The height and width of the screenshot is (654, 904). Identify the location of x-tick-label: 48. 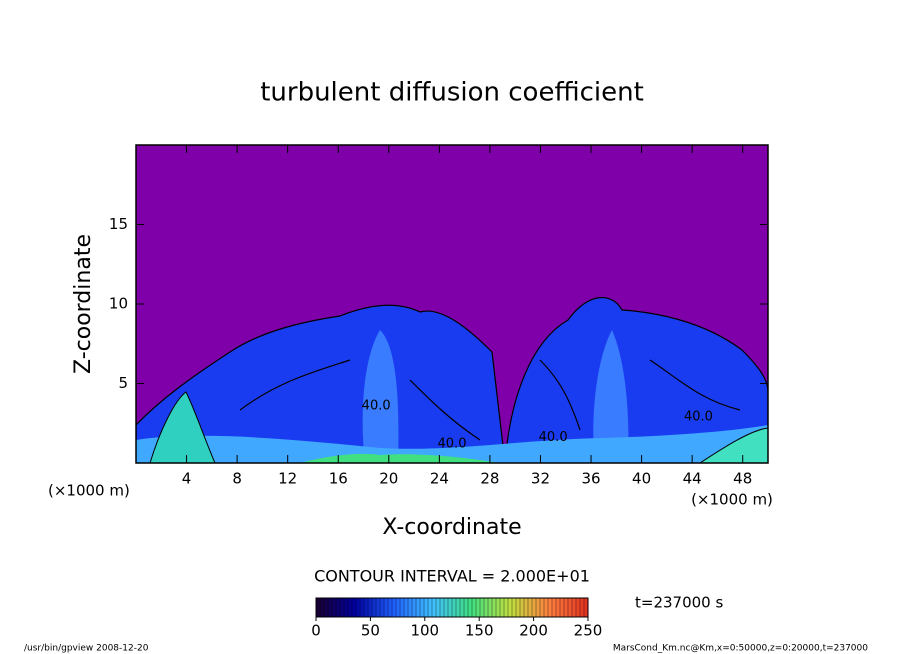
(742, 479).